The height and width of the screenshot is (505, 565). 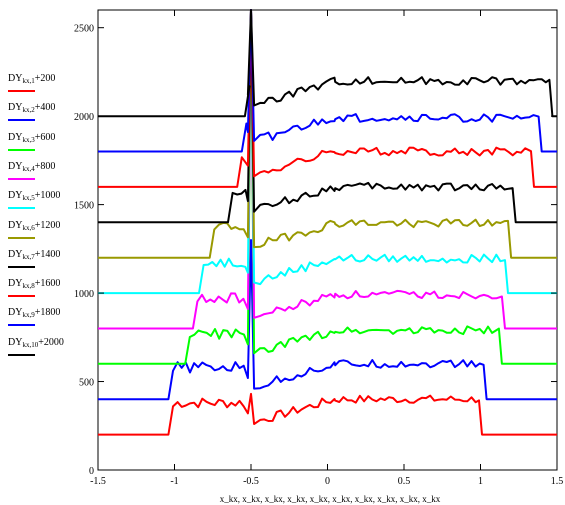 I want to click on x-tick-label: -1.5, so click(x=98, y=481).